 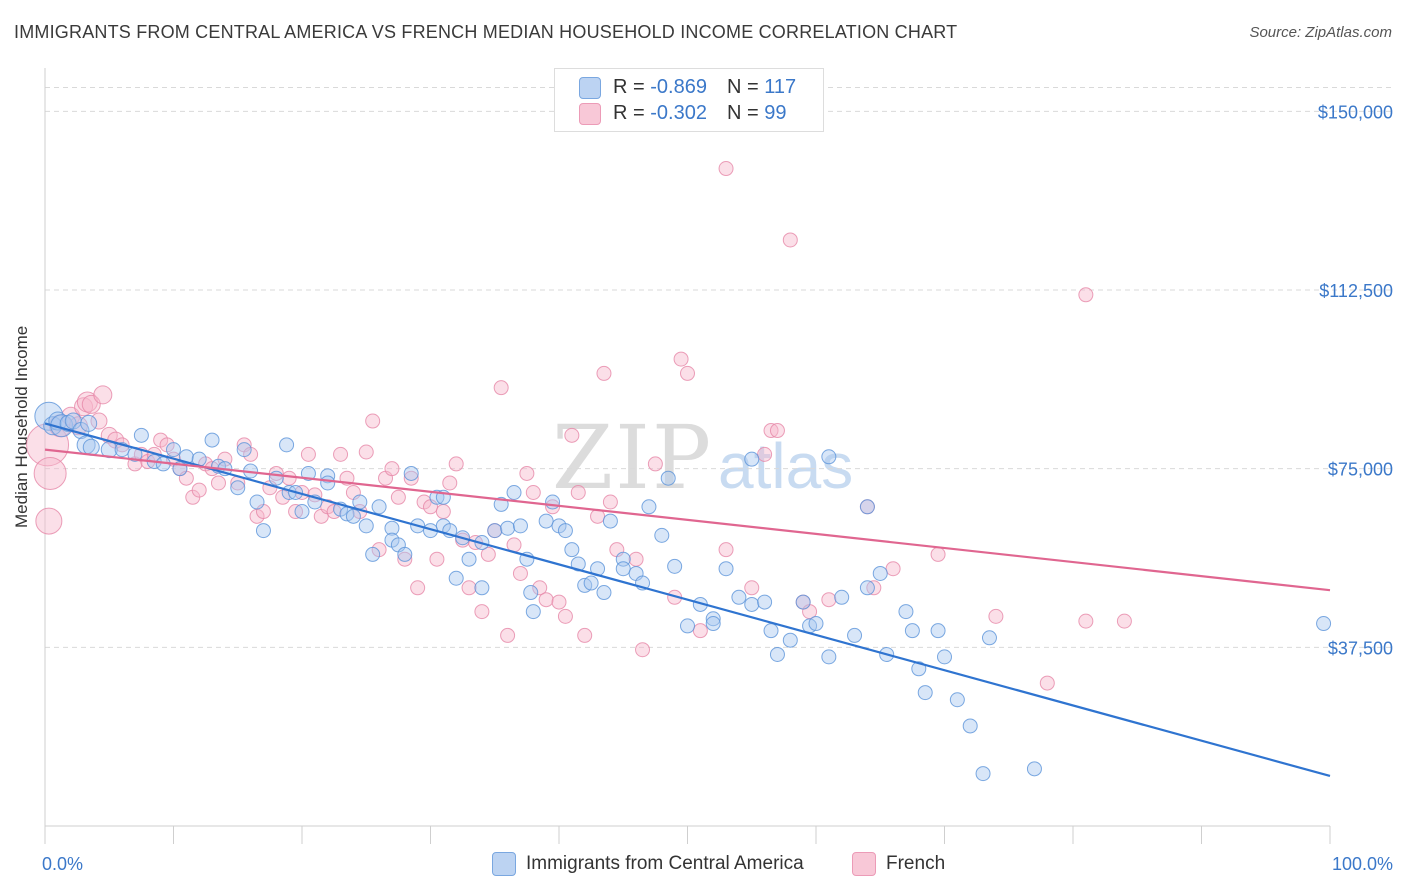 What do you see at coordinates (632, 87) in the screenshot?
I see `r-label: R =` at bounding box center [632, 87].